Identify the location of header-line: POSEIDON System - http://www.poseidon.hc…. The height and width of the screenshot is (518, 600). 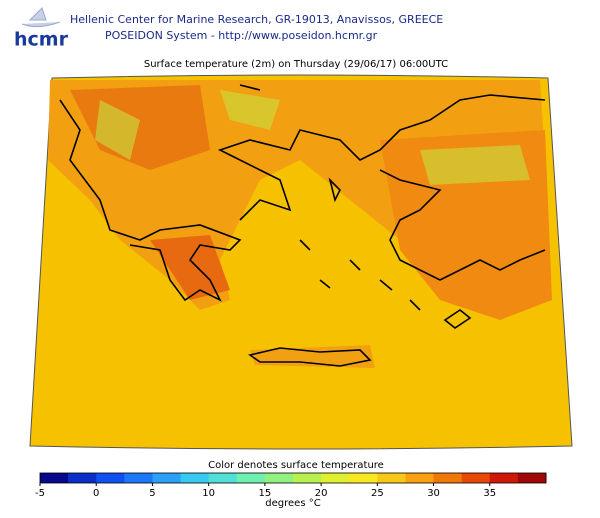
(241, 35).